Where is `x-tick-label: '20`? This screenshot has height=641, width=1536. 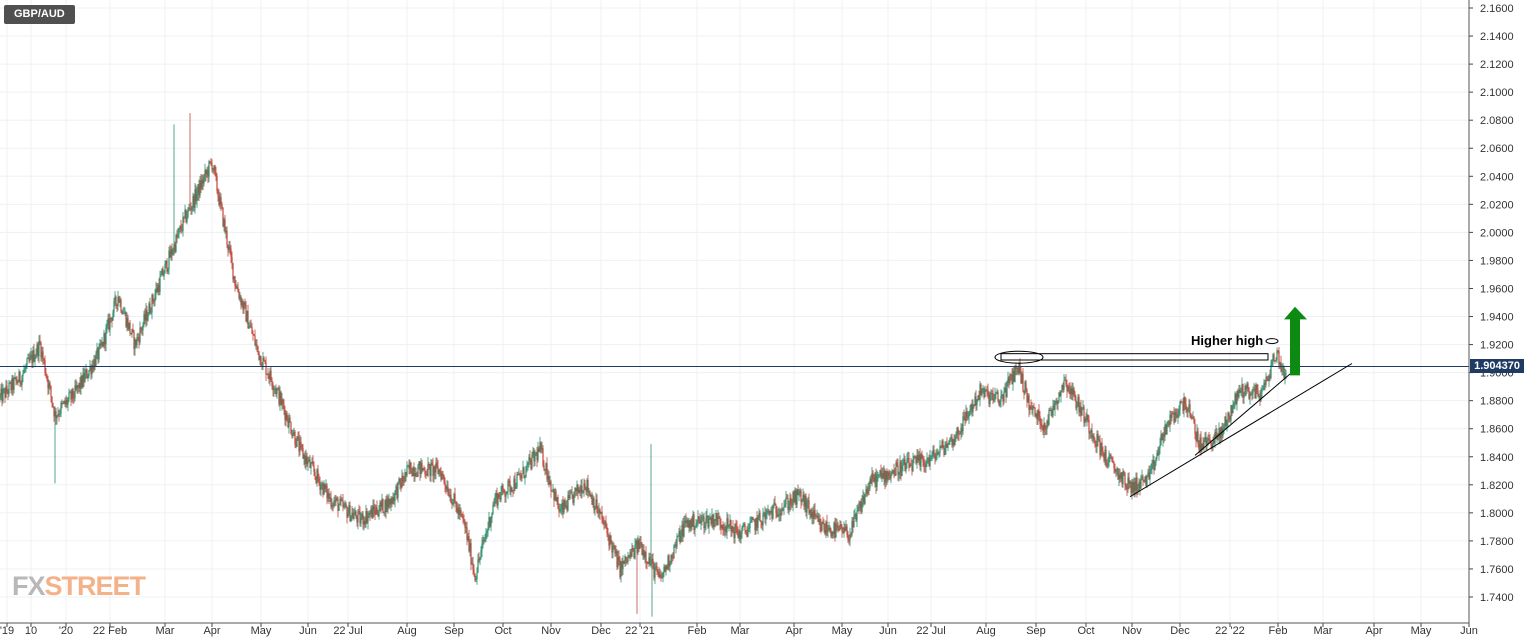 x-tick-label: '20 is located at coordinates (66, 631).